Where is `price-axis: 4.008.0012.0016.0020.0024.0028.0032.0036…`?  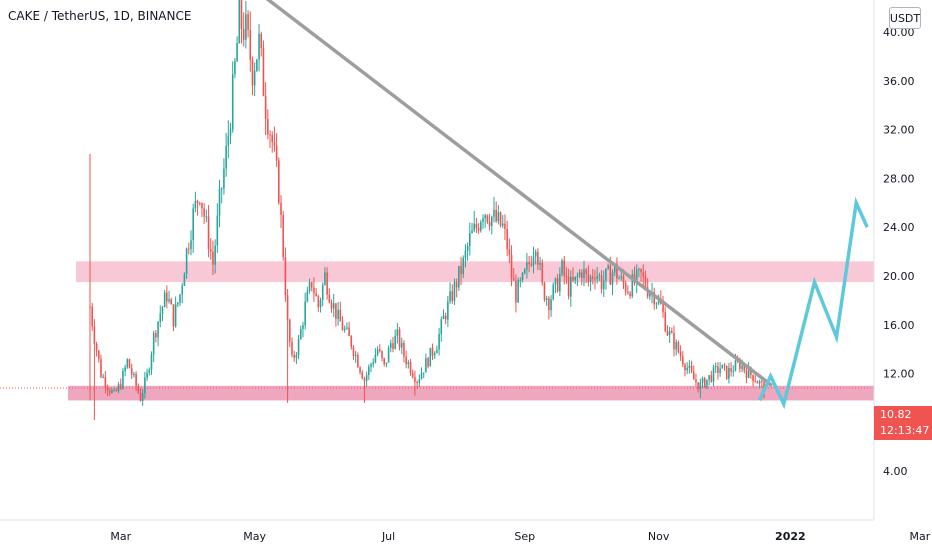
price-axis: 4.008.0012.0016.0020.0024.0028.0032.0036… is located at coordinates (894, 260).